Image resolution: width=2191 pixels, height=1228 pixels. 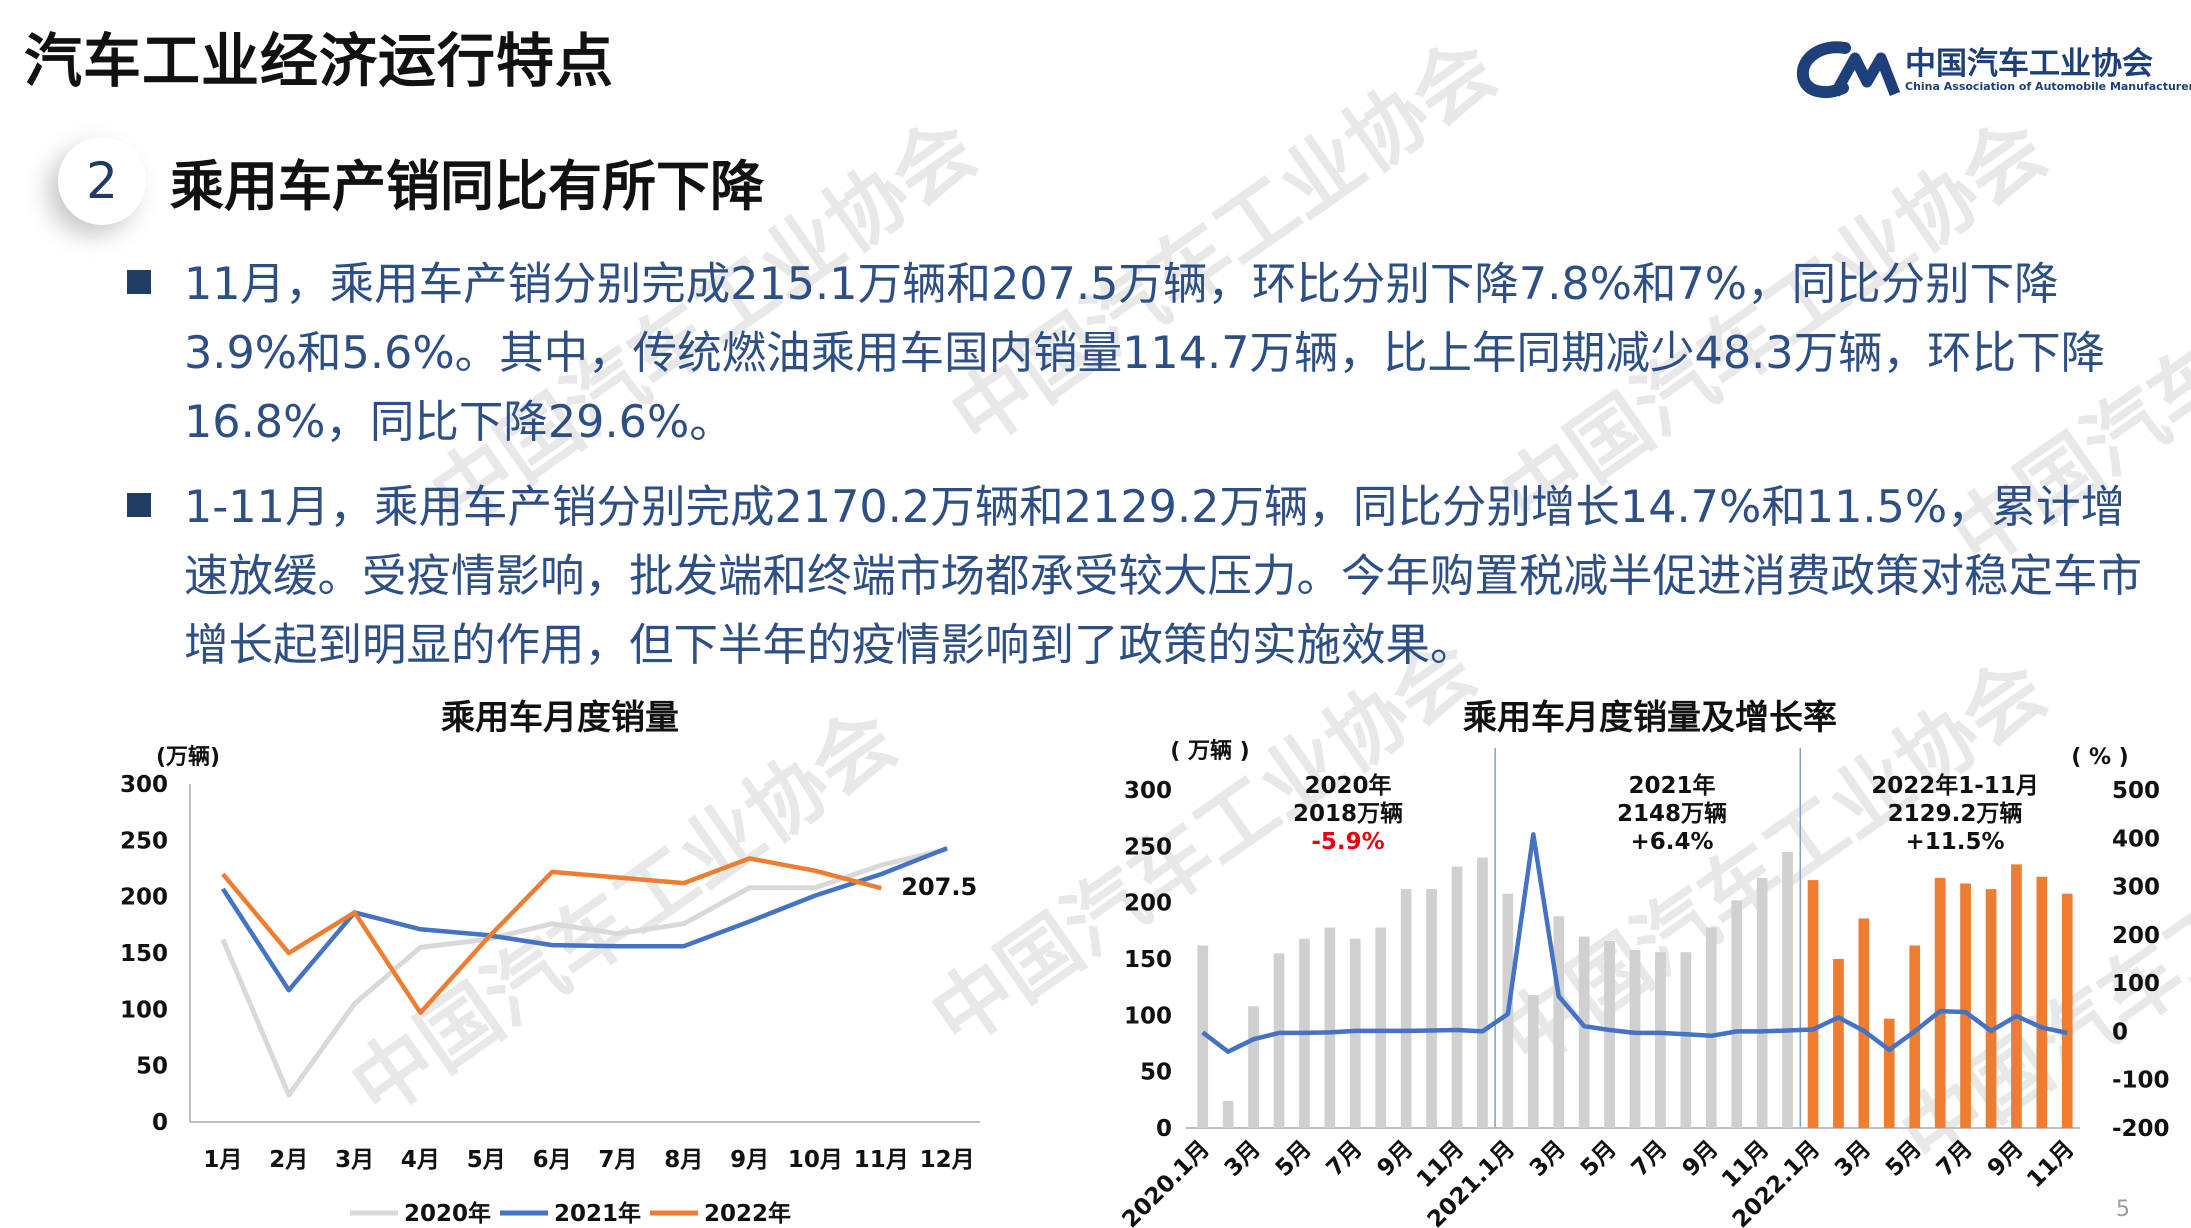 I want to click on chart2-left-y-tick-label: 250, so click(x=1148, y=847).